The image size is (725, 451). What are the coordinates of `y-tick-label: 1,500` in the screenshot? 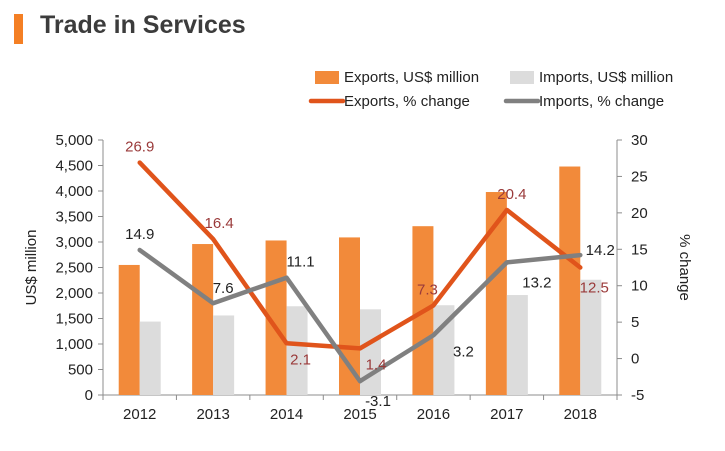 It's located at (74, 319).